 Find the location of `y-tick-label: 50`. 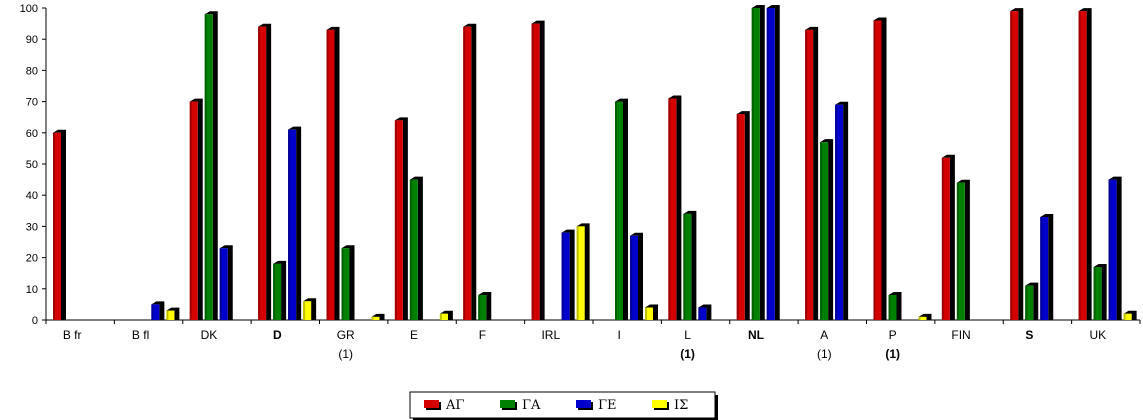

y-tick-label: 50 is located at coordinates (32, 165).